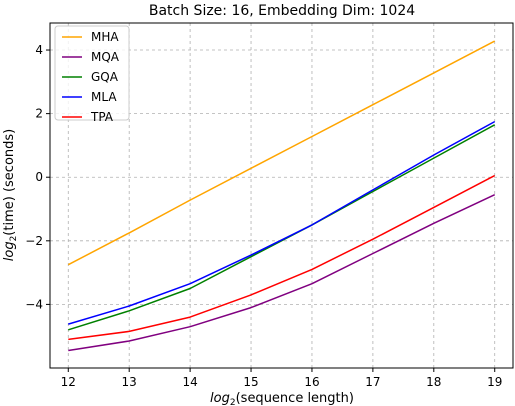  Describe the element at coordinates (68, 382) in the screenshot. I see `x-tick-label: 12` at that location.